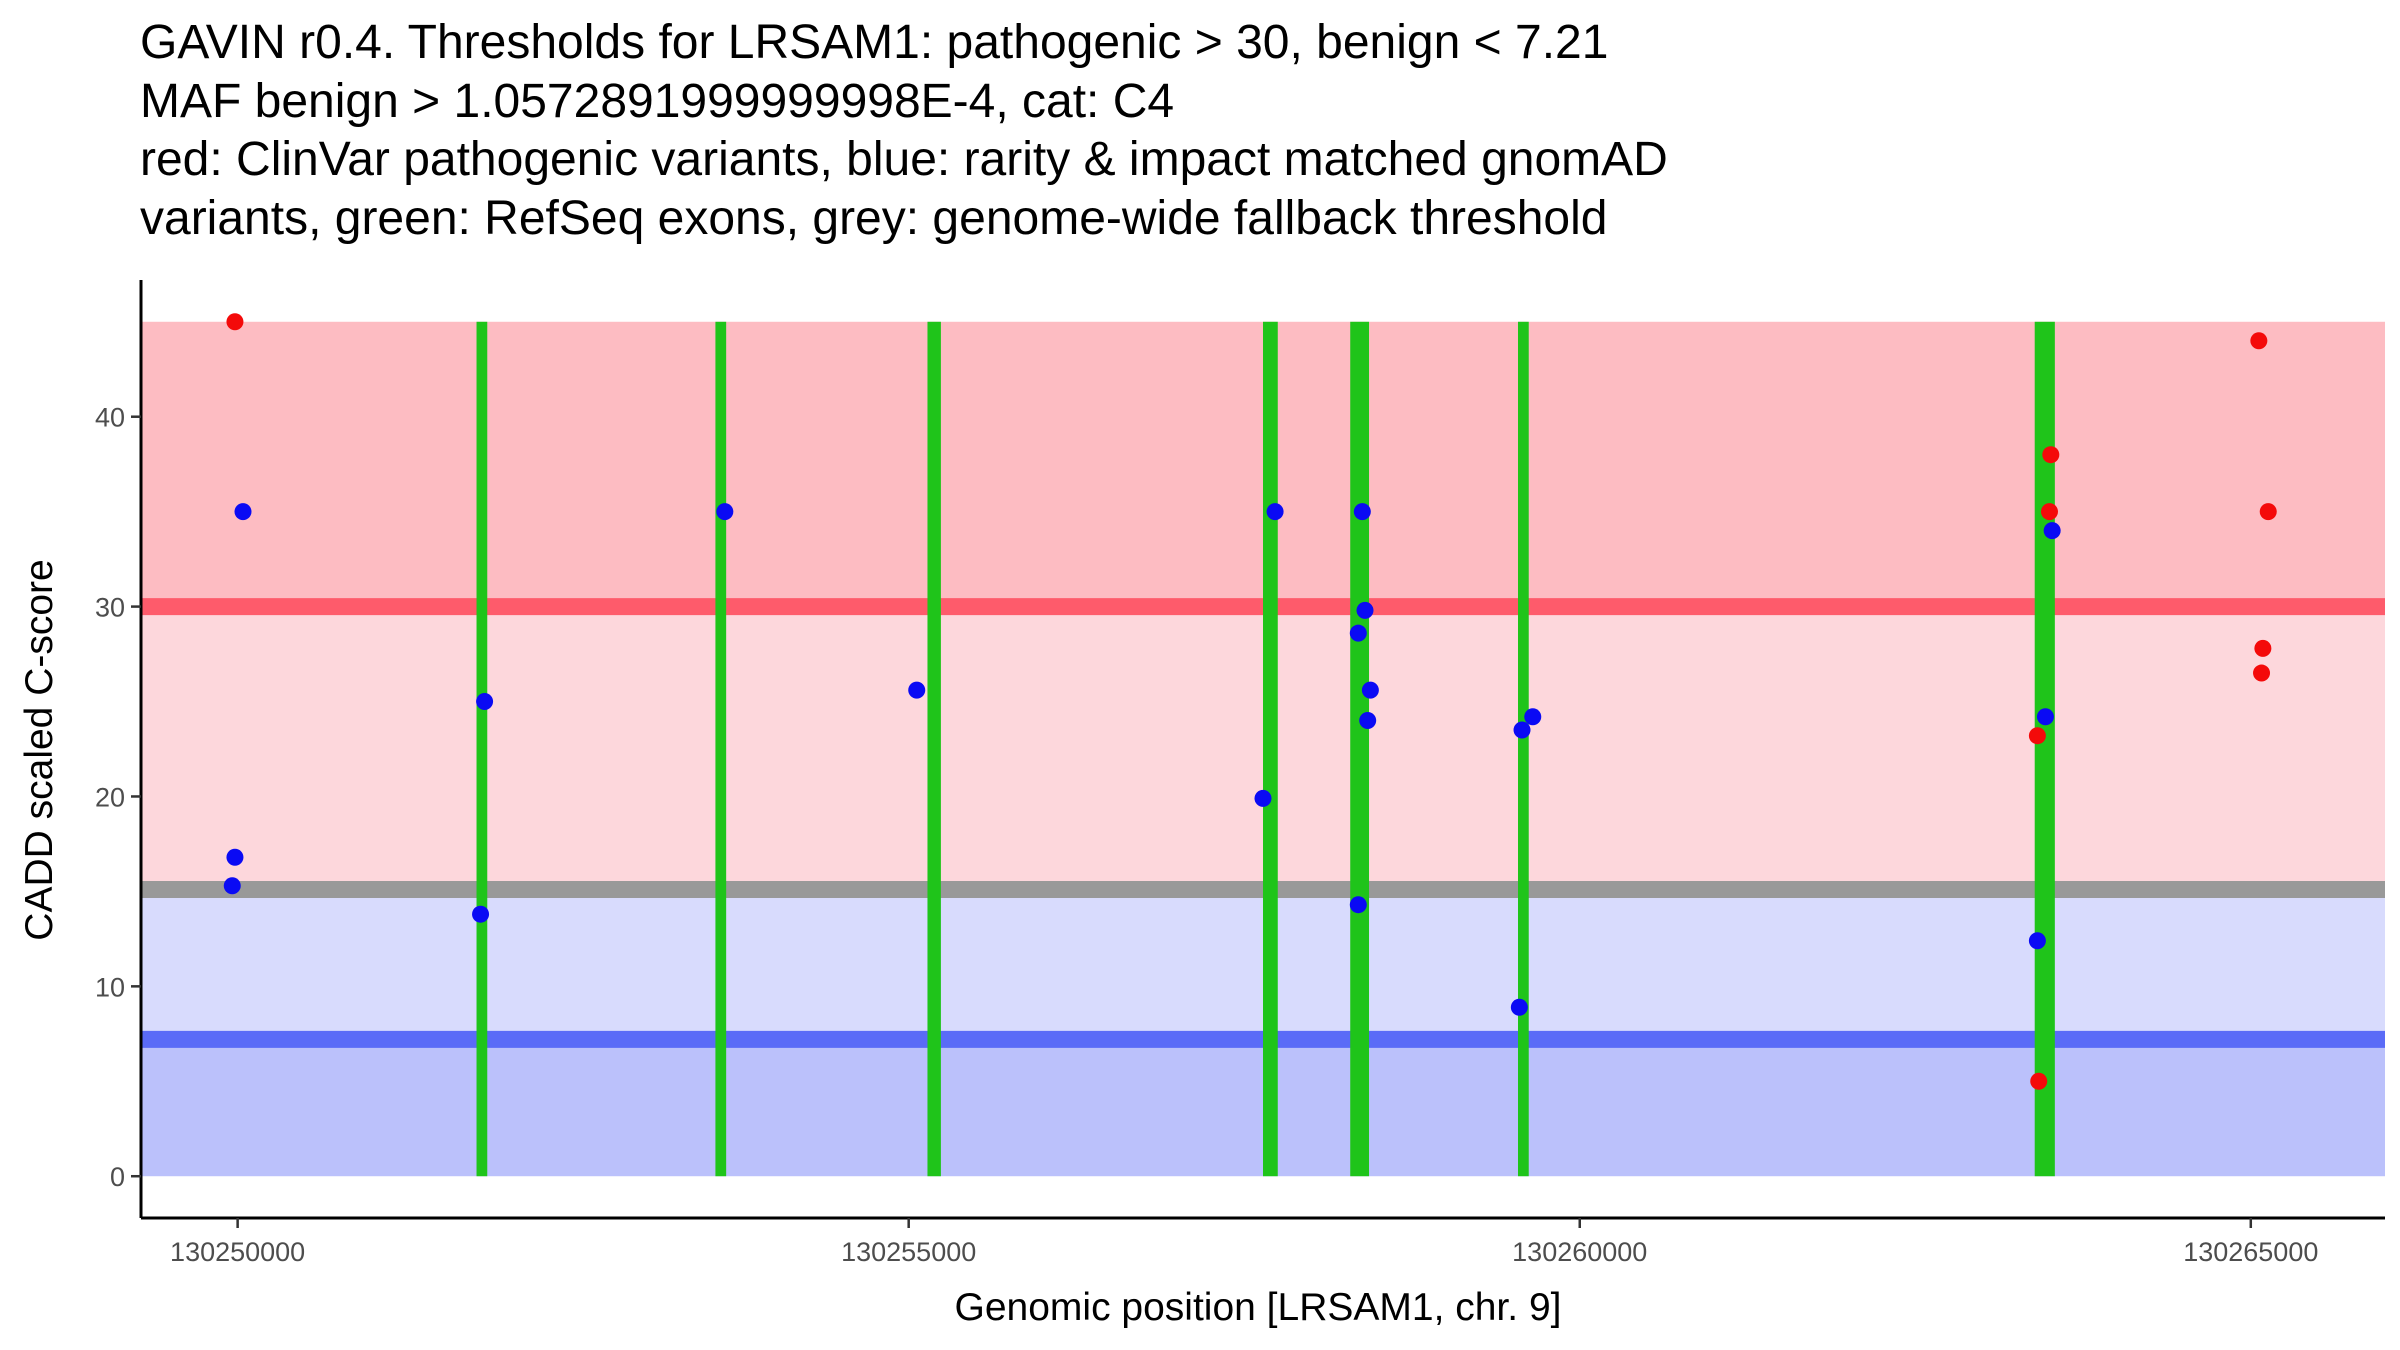  What do you see at coordinates (39, 749) in the screenshot?
I see `y-axis-title: CADD scaled C-score` at bounding box center [39, 749].